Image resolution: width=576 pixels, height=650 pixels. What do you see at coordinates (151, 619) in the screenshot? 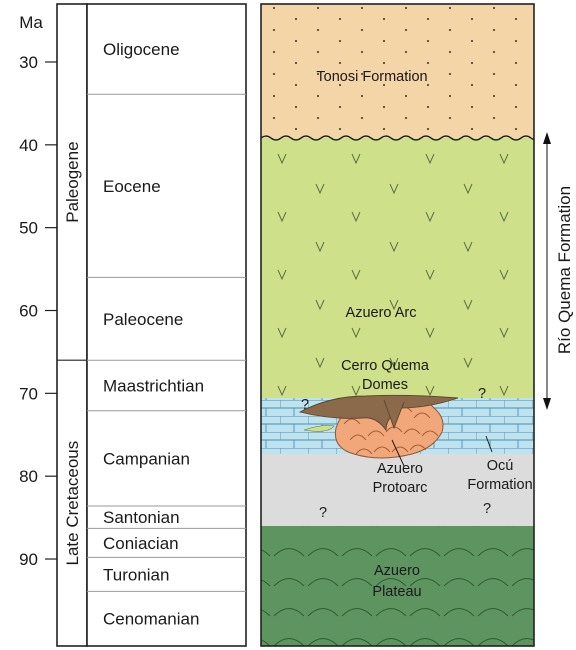
I see `stage-label: Cenomanian` at bounding box center [151, 619].